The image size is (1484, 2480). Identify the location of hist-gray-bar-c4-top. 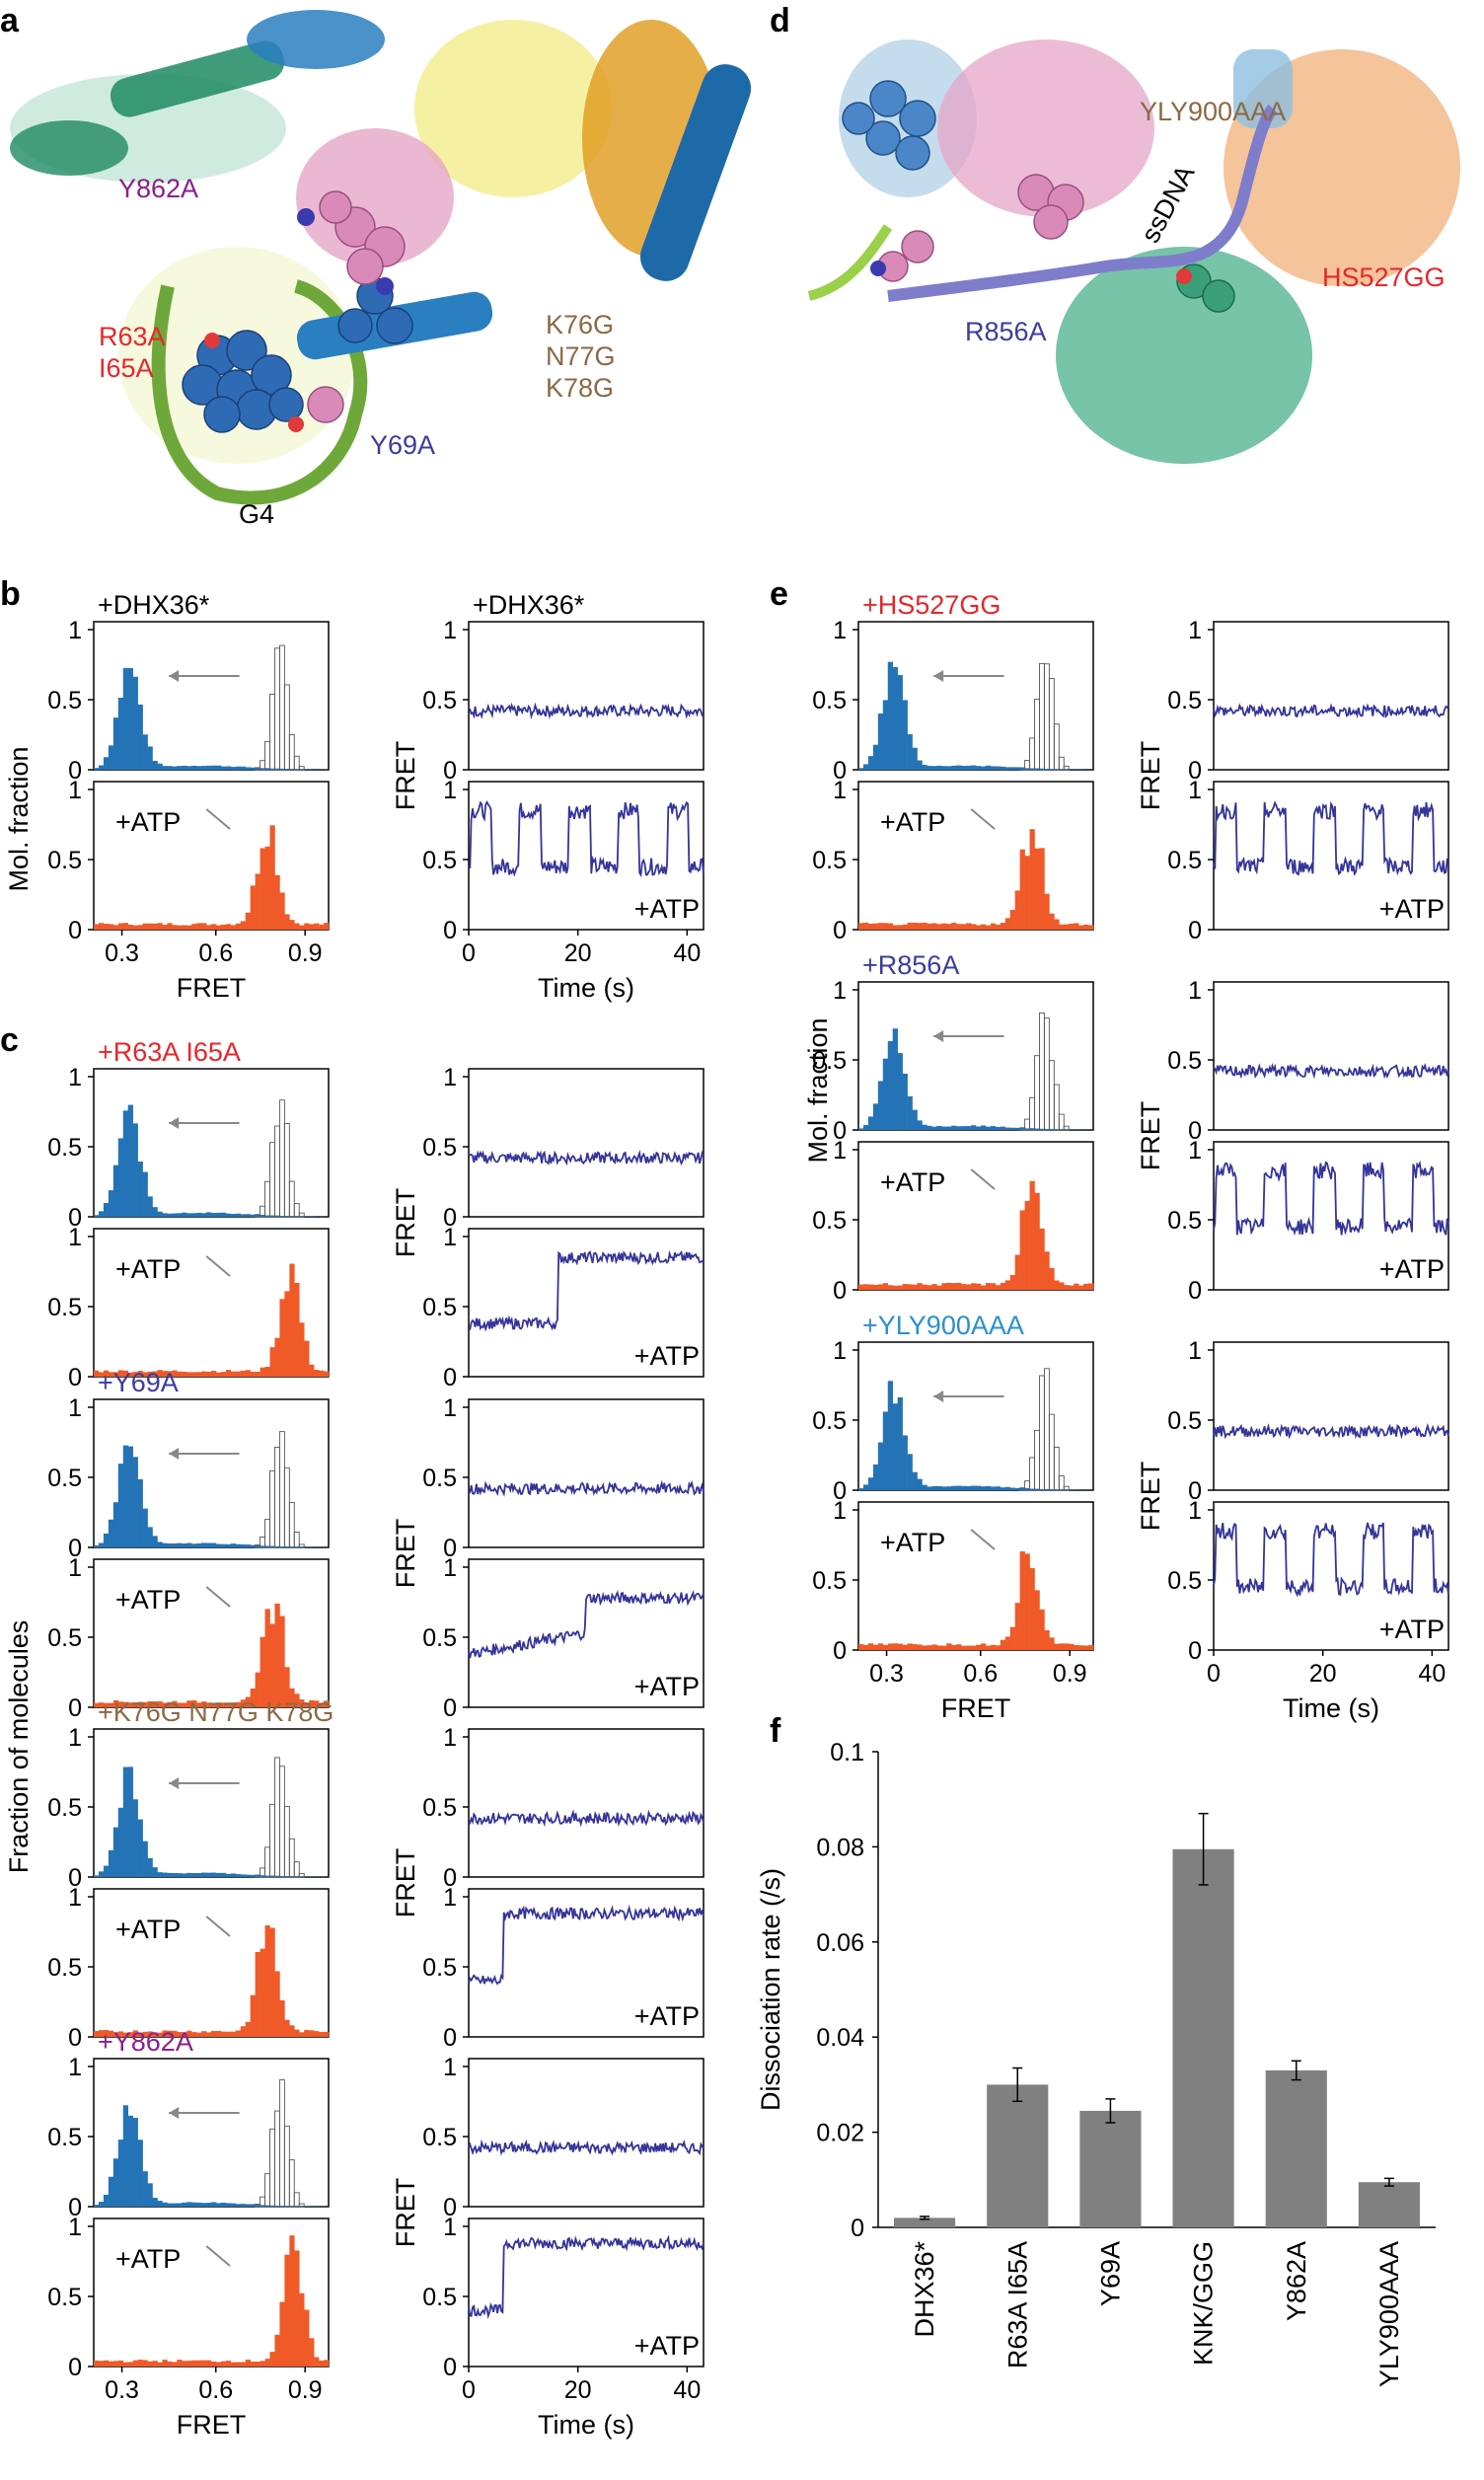
(272, 2168).